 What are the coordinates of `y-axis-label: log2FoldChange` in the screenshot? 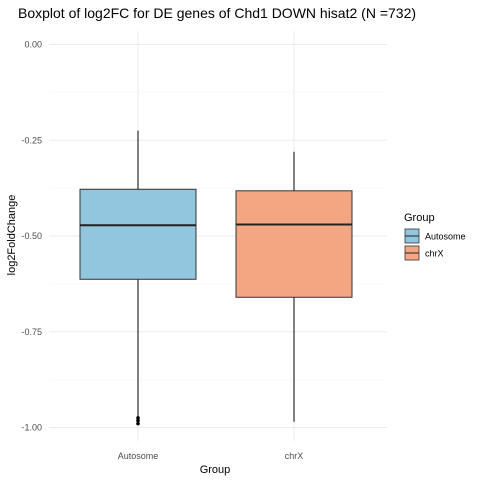 It's located at (12, 235).